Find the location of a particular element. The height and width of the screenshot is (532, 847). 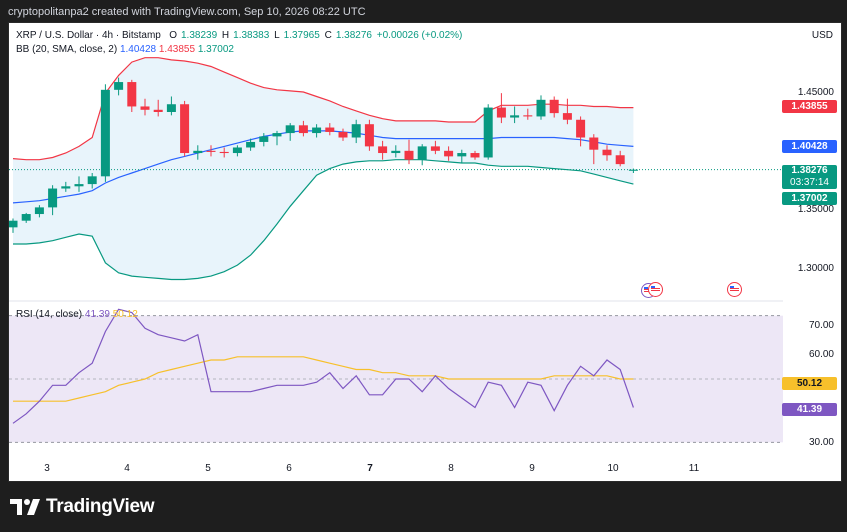

rsi-tick: 60.00 is located at coordinates (821, 354).